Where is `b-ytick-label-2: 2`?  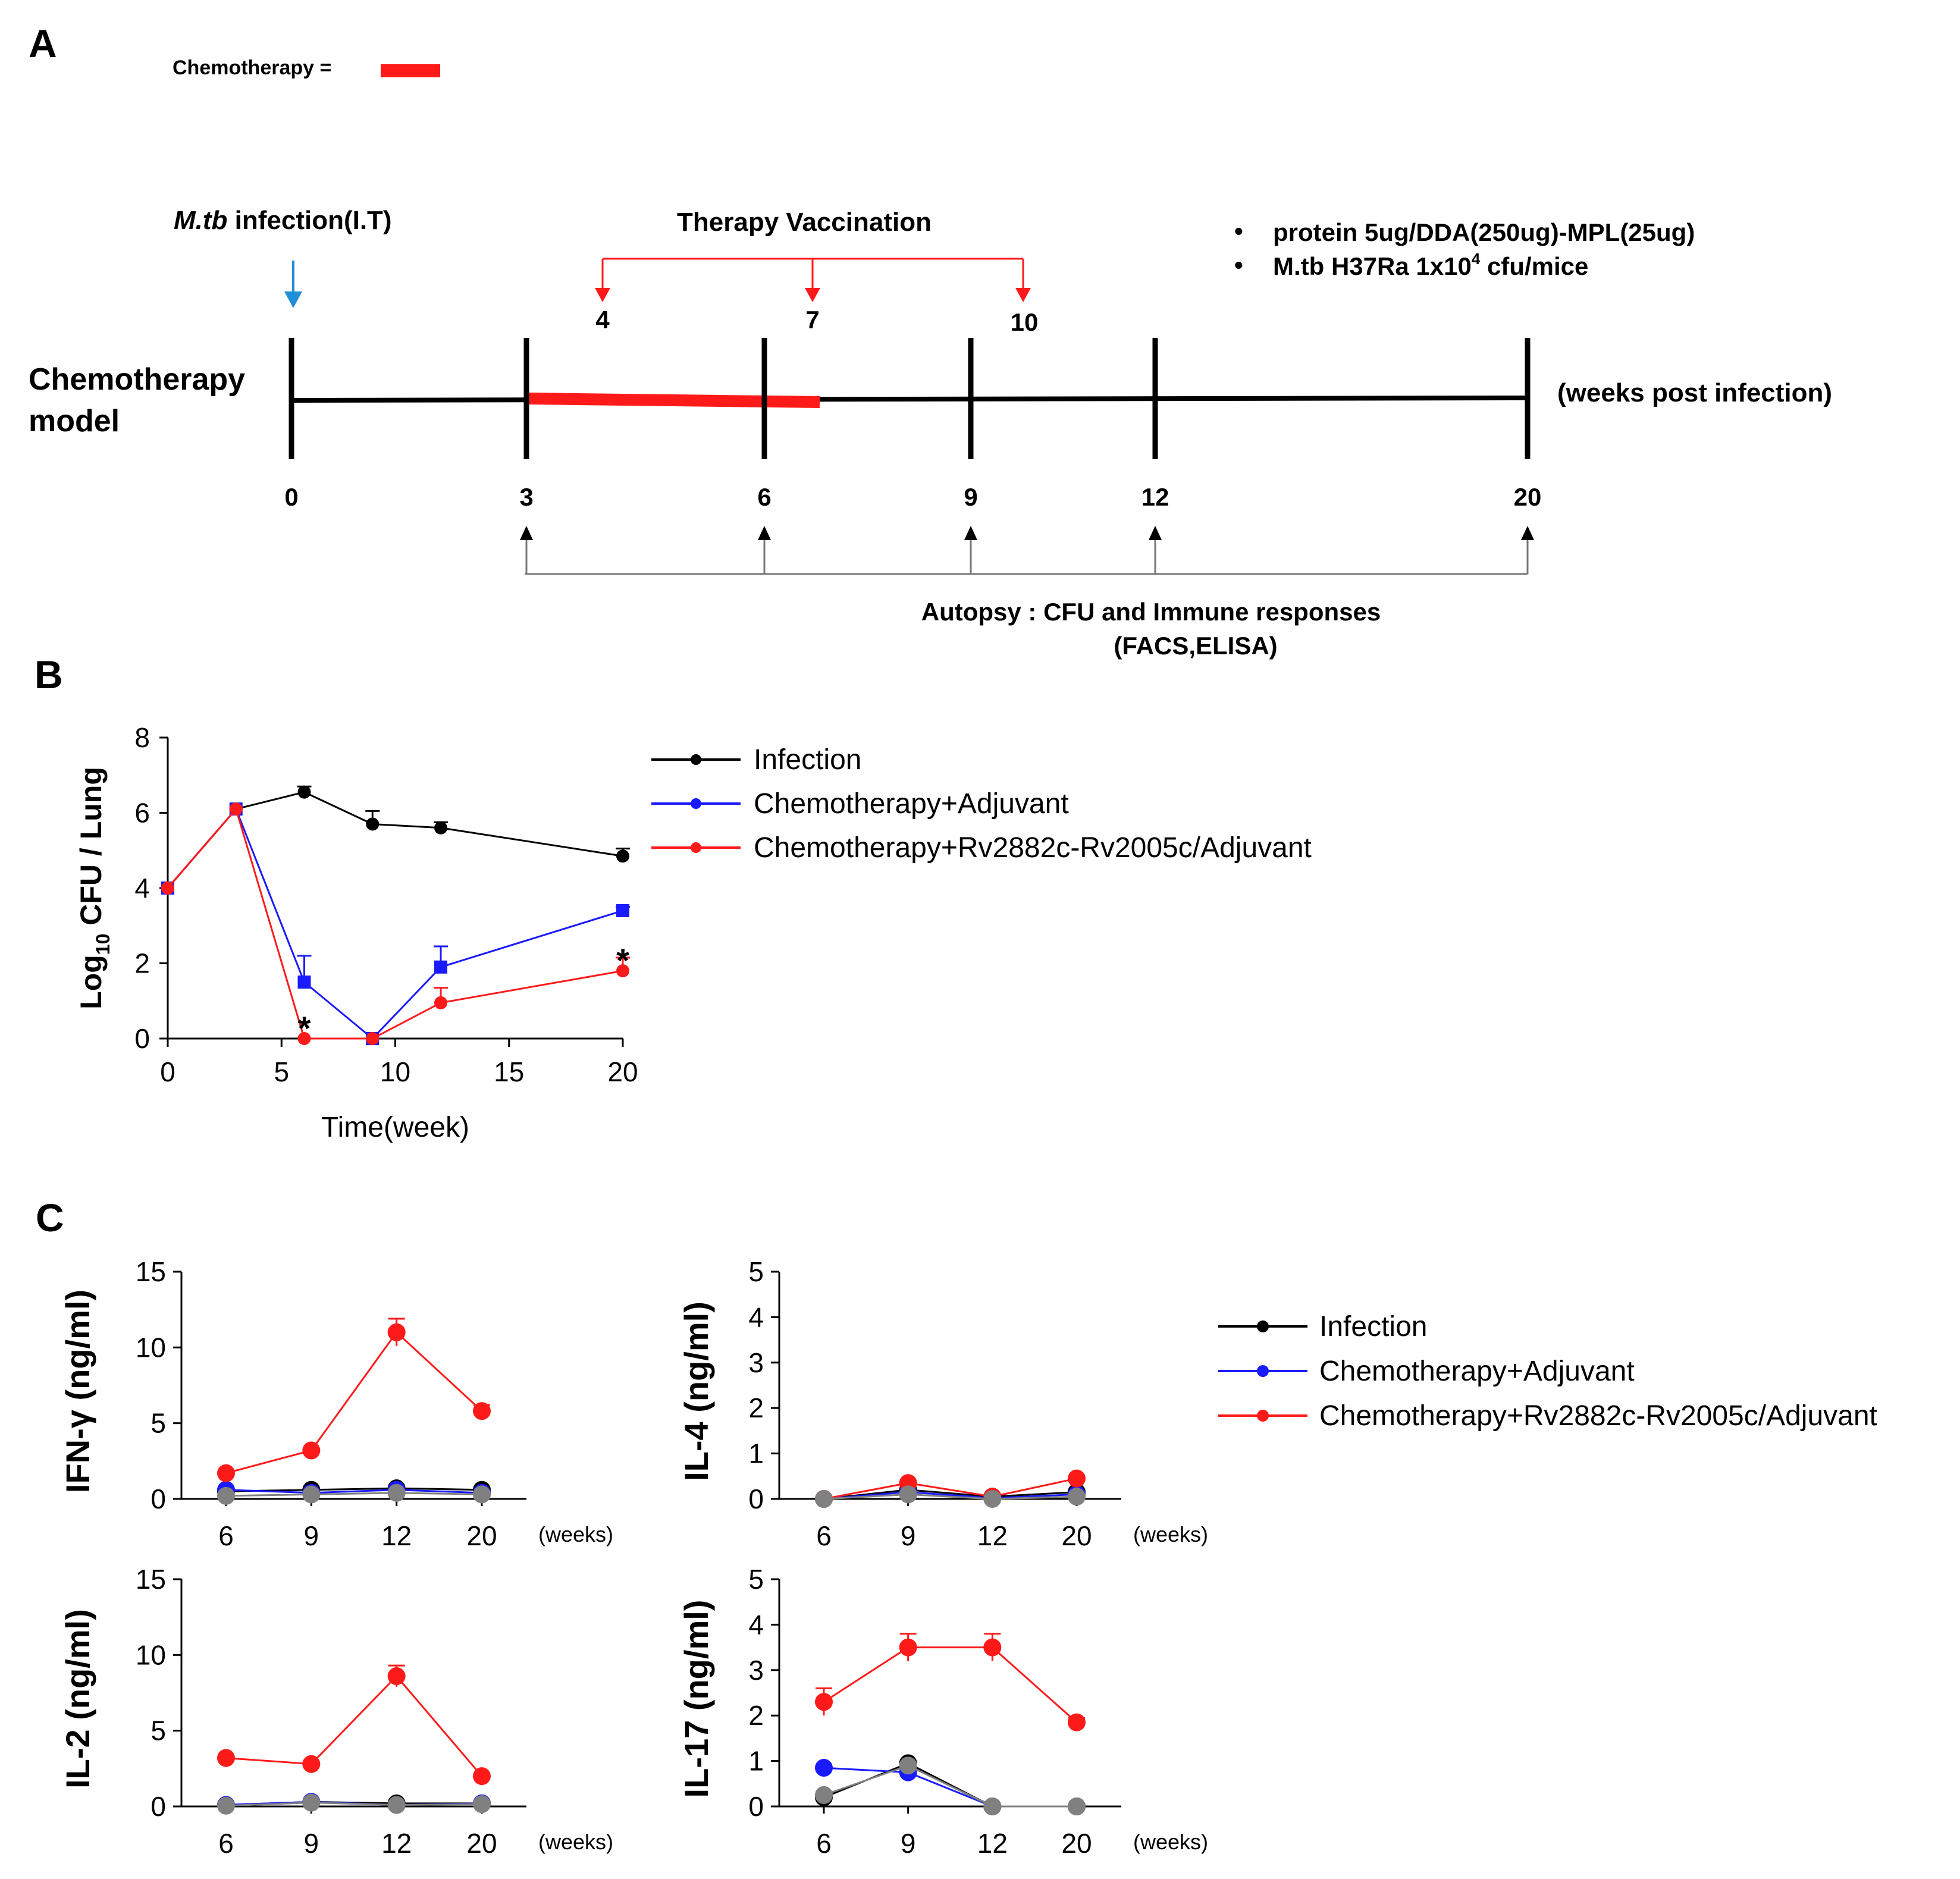
b-ytick-label-2: 2 is located at coordinates (142, 963).